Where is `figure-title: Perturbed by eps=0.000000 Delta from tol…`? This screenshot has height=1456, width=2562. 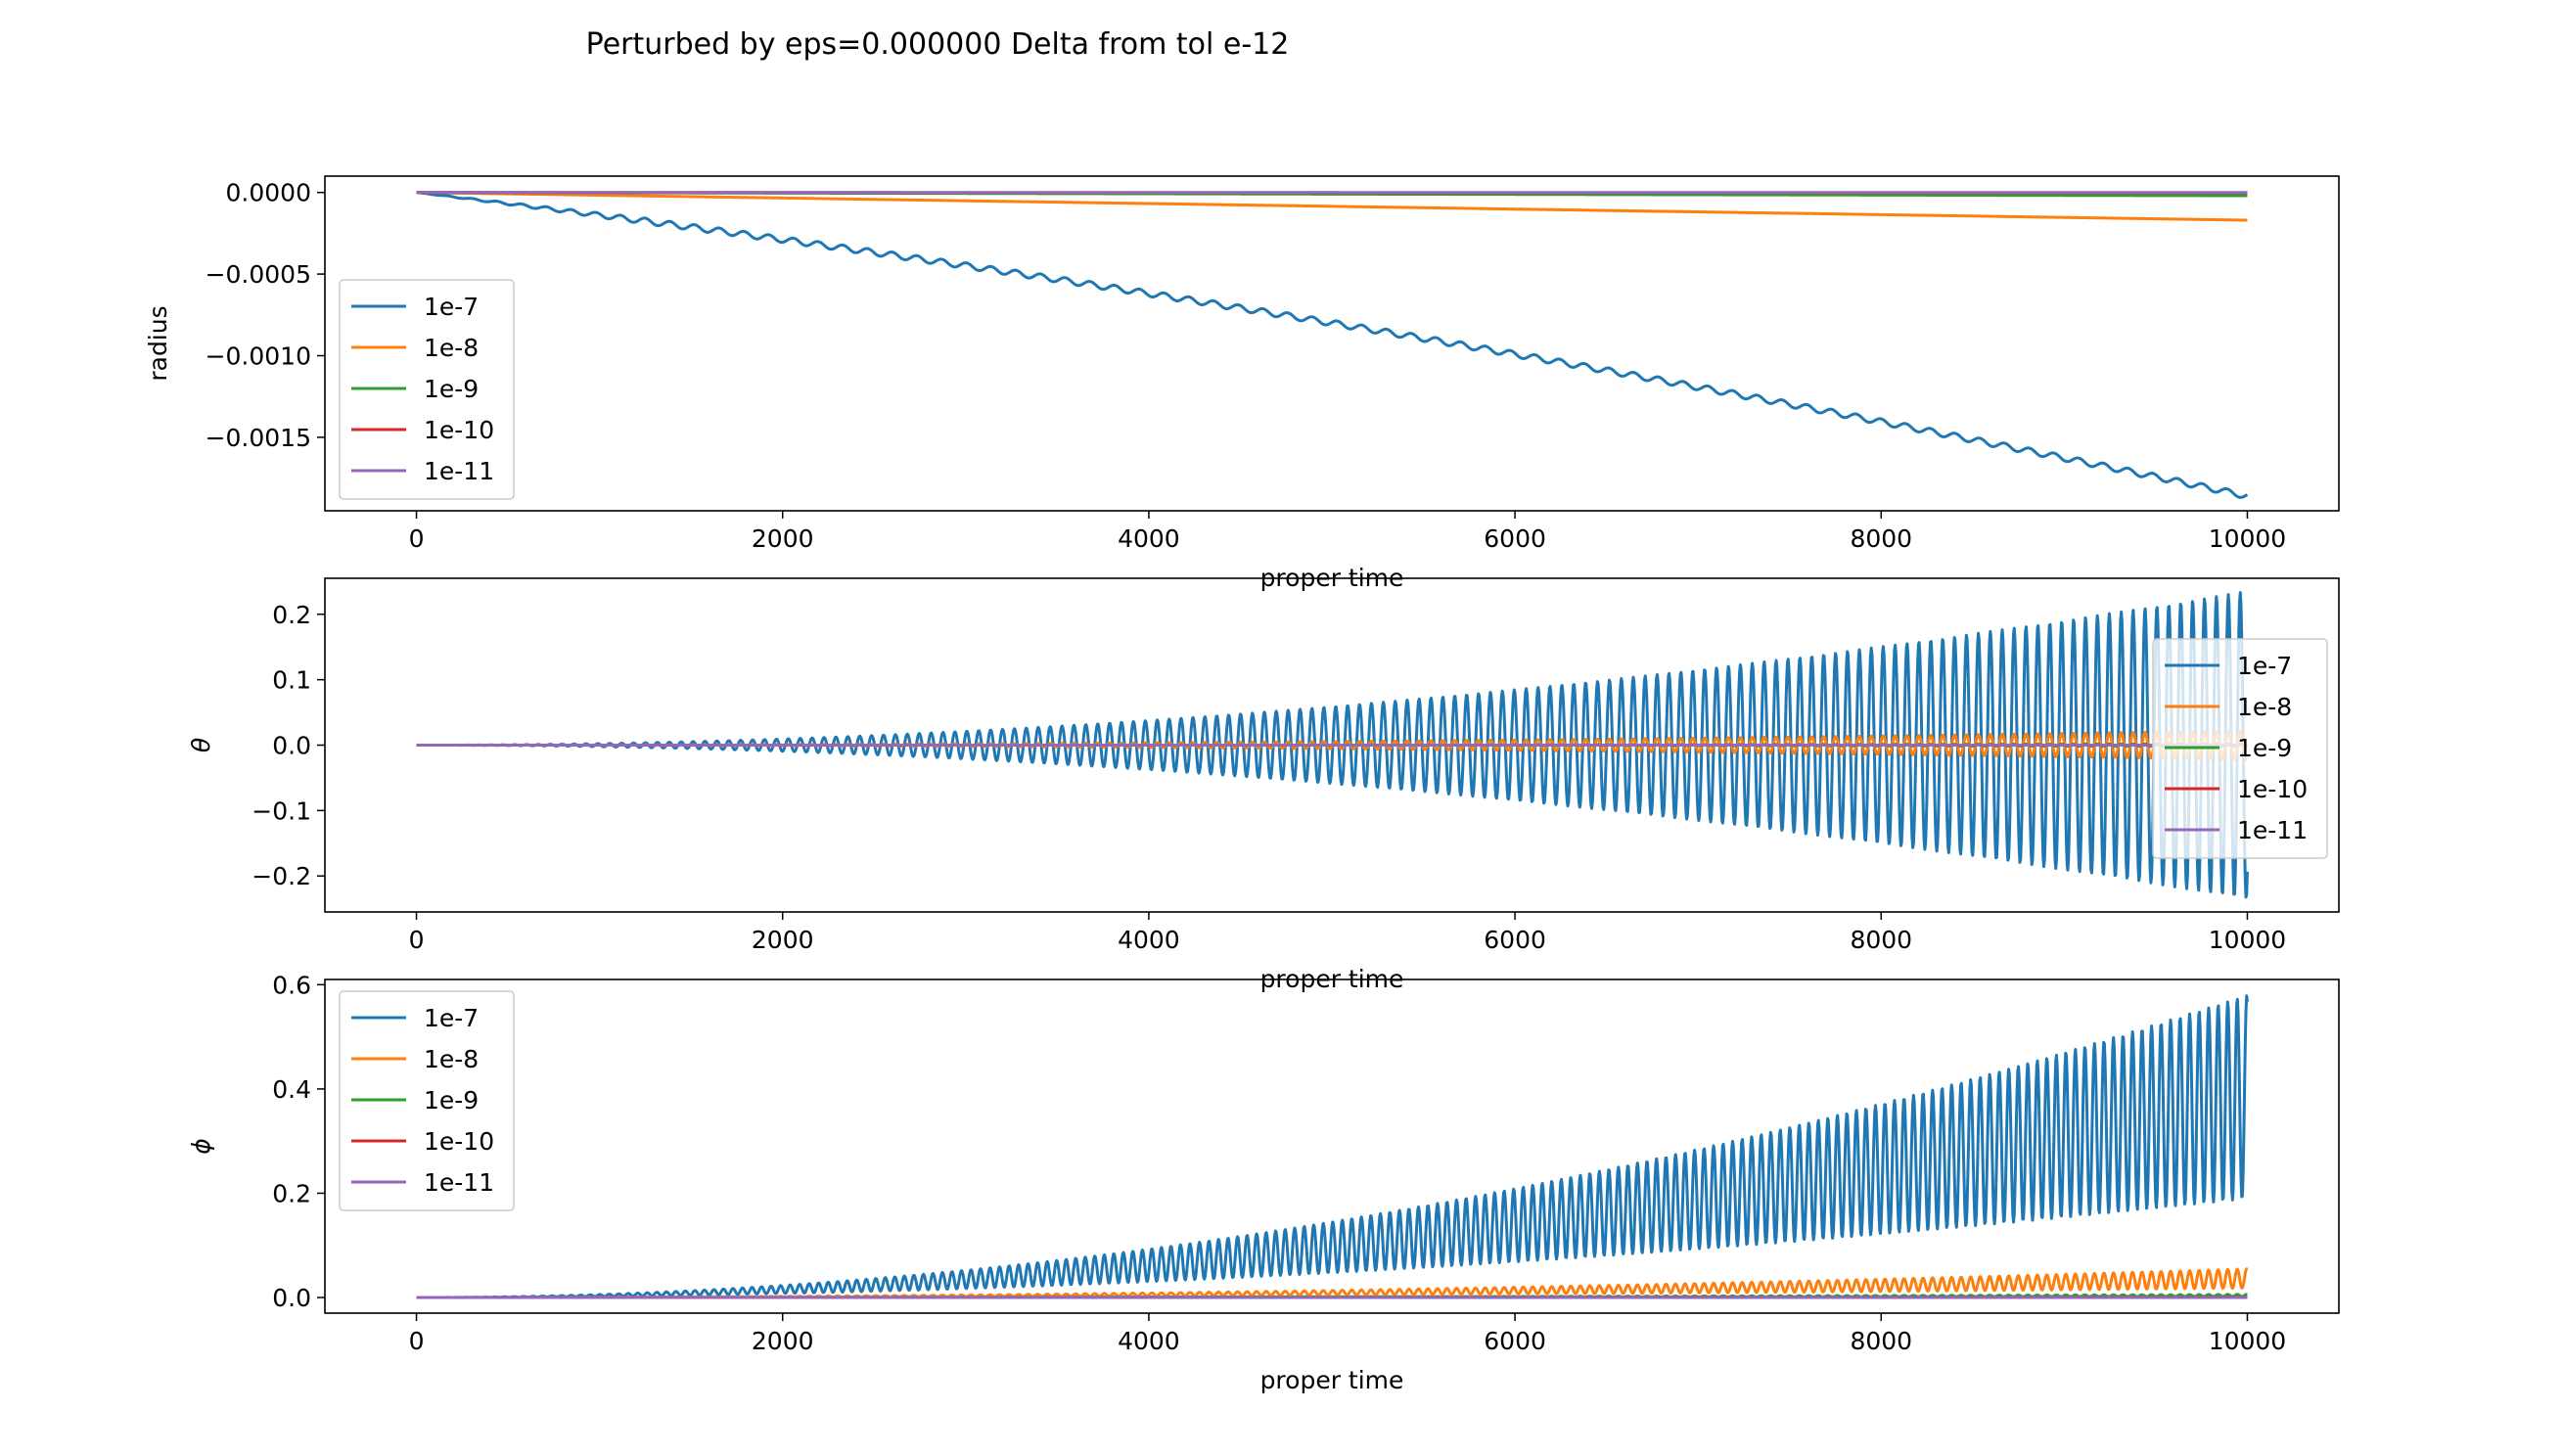 figure-title: Perturbed by eps=0.000000 Delta from tol… is located at coordinates (938, 44).